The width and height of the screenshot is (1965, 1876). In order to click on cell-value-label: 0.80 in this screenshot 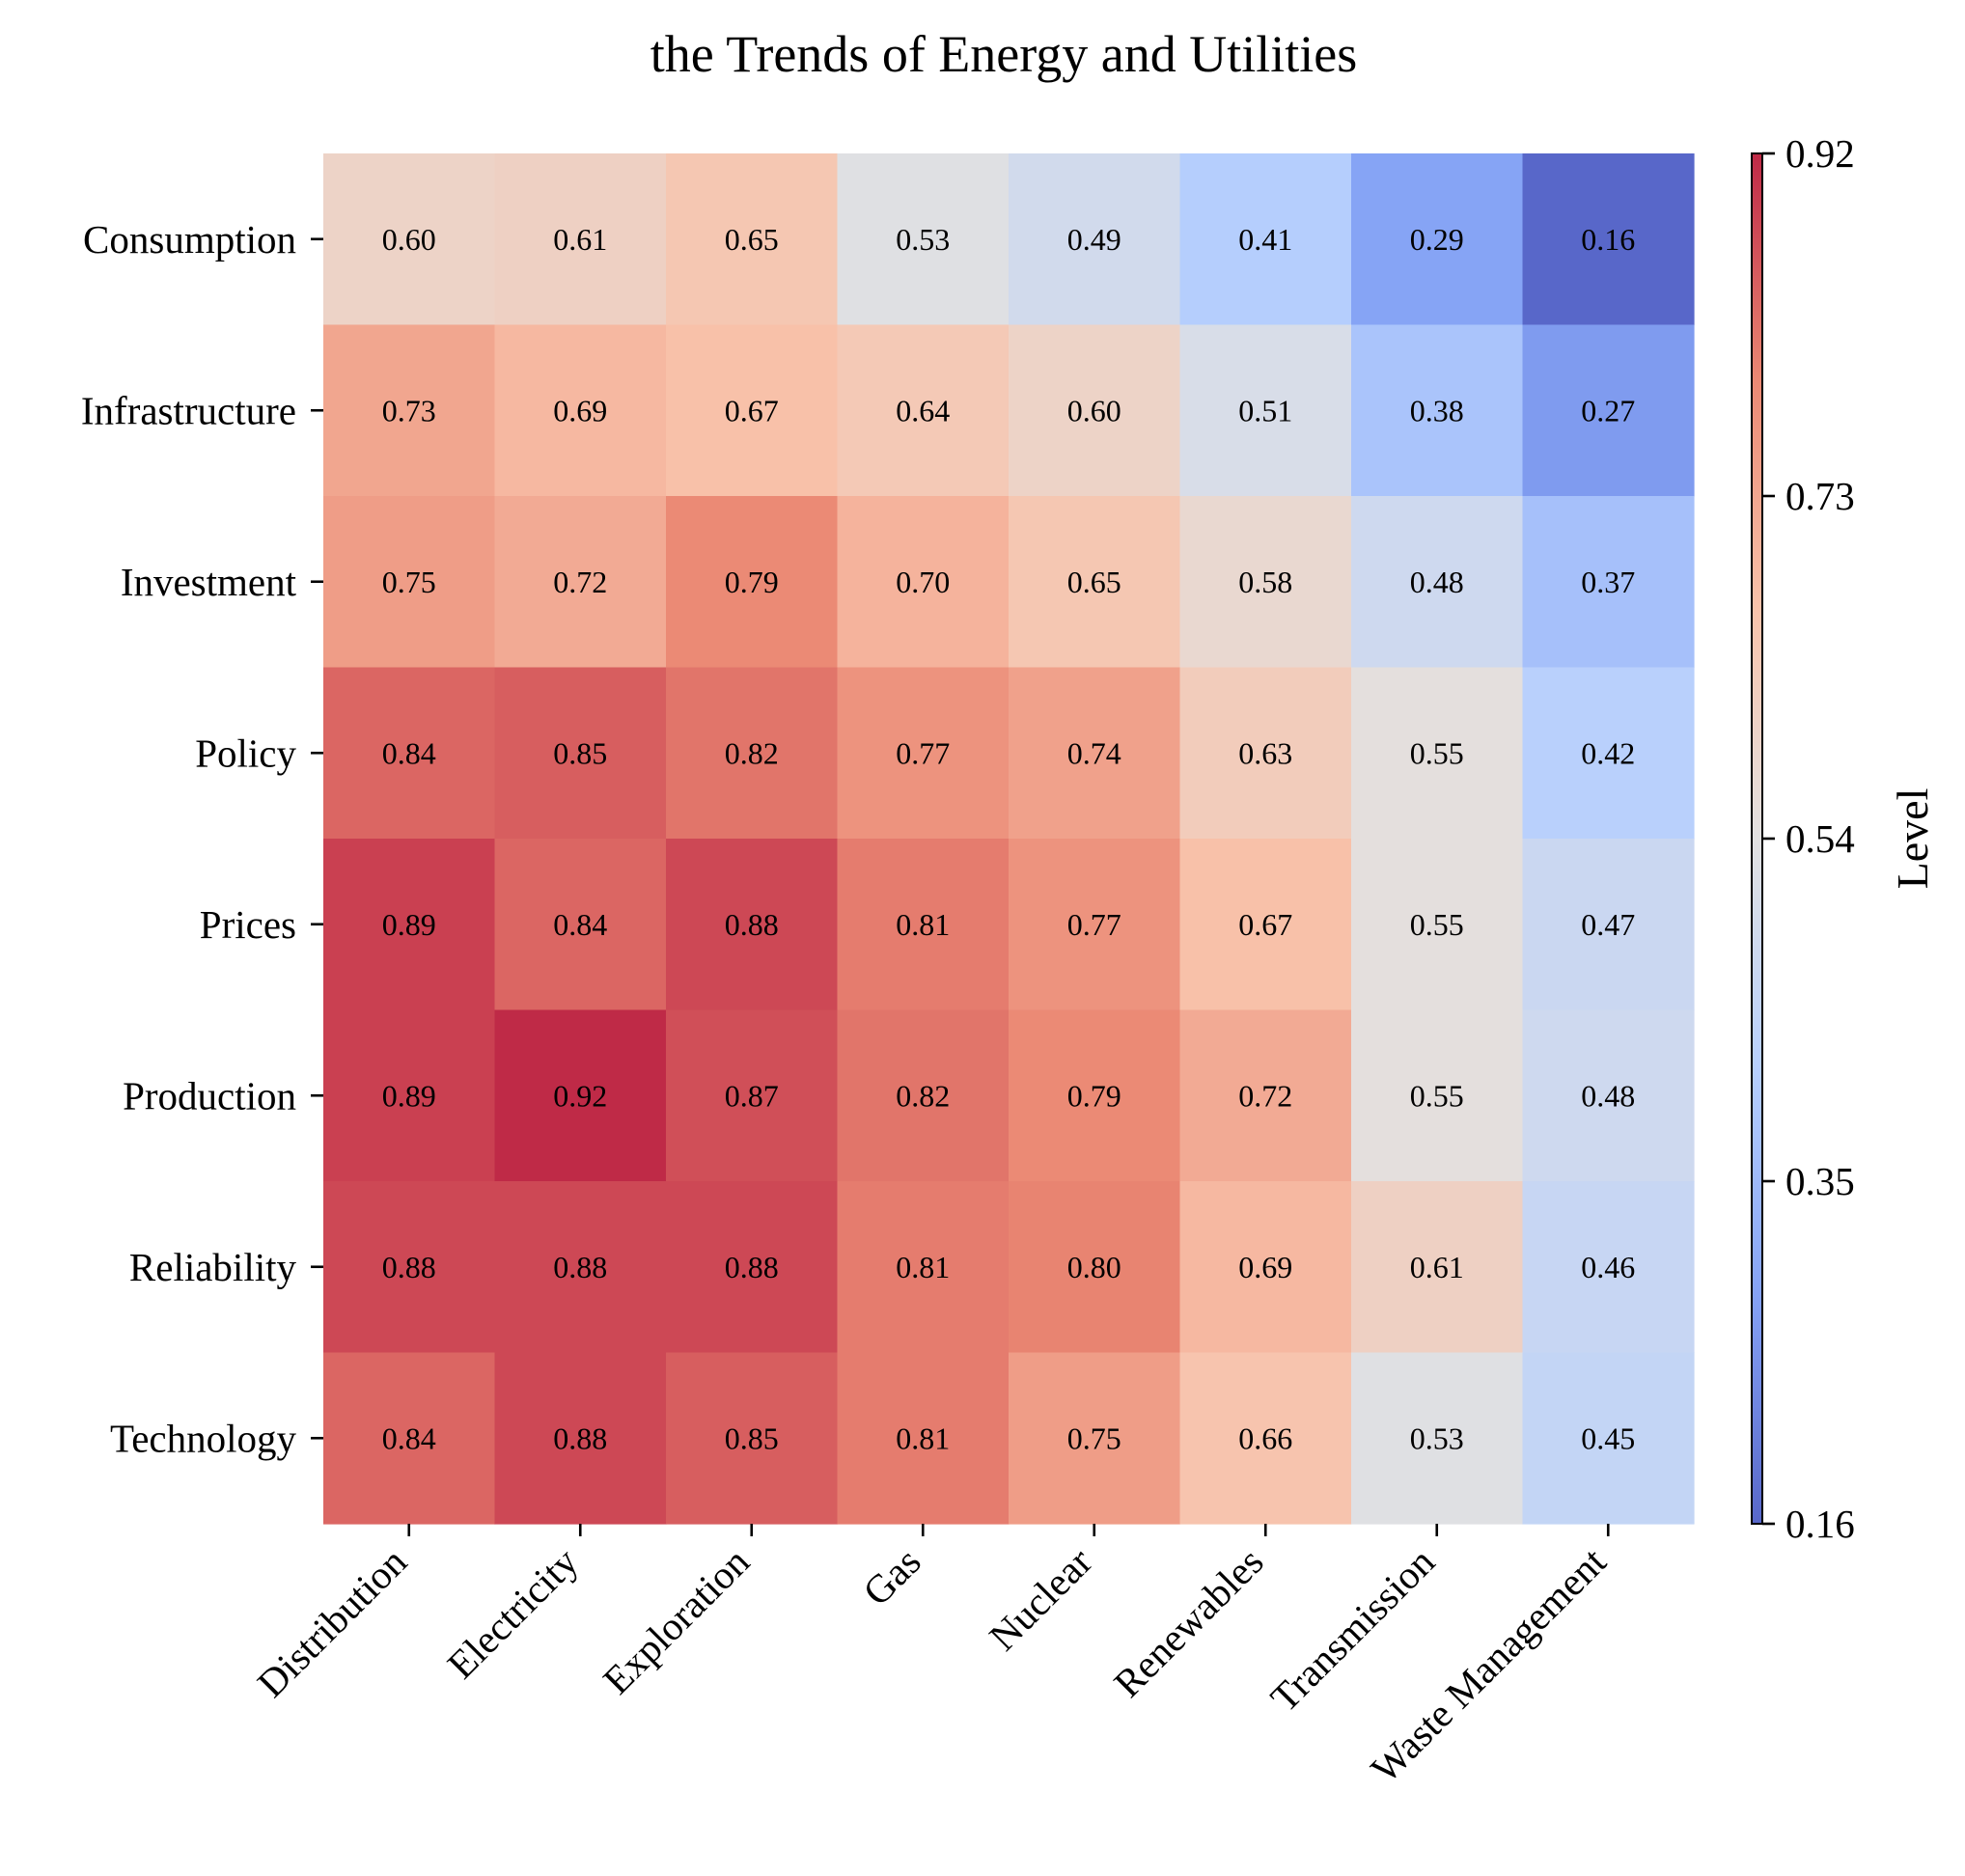, I will do `click(1094, 1267)`.